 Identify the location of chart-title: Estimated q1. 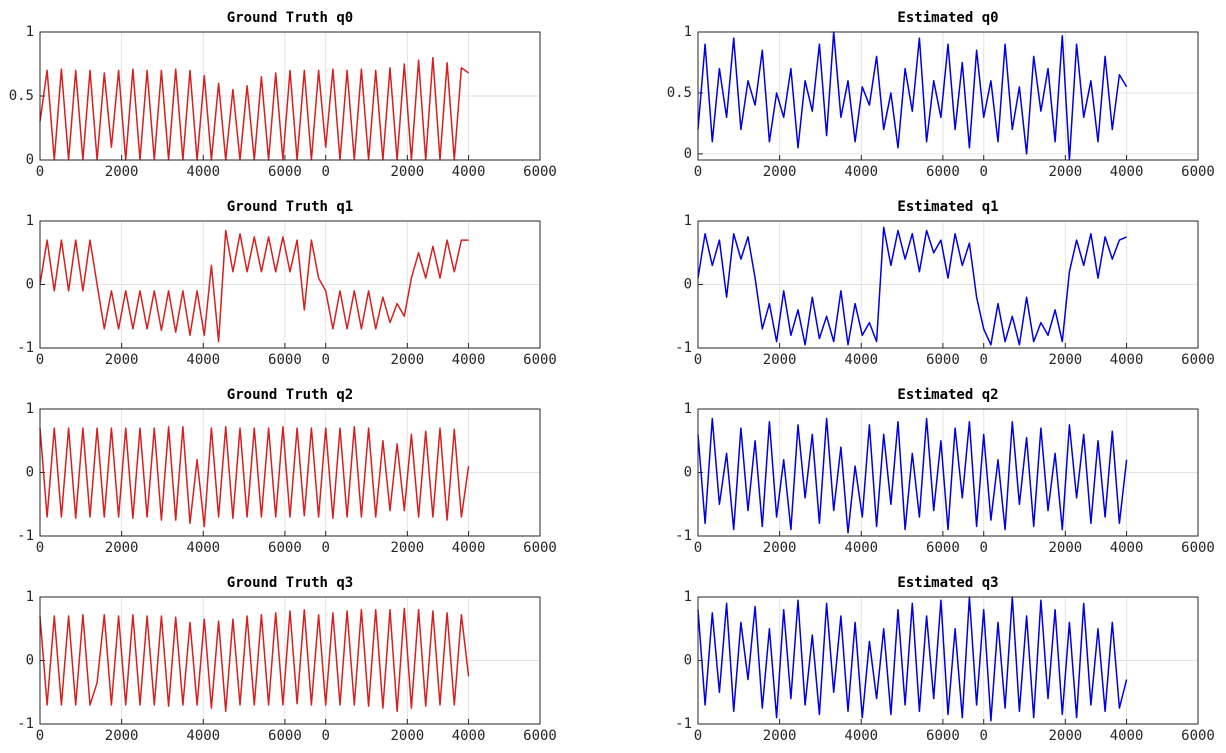
(947, 207).